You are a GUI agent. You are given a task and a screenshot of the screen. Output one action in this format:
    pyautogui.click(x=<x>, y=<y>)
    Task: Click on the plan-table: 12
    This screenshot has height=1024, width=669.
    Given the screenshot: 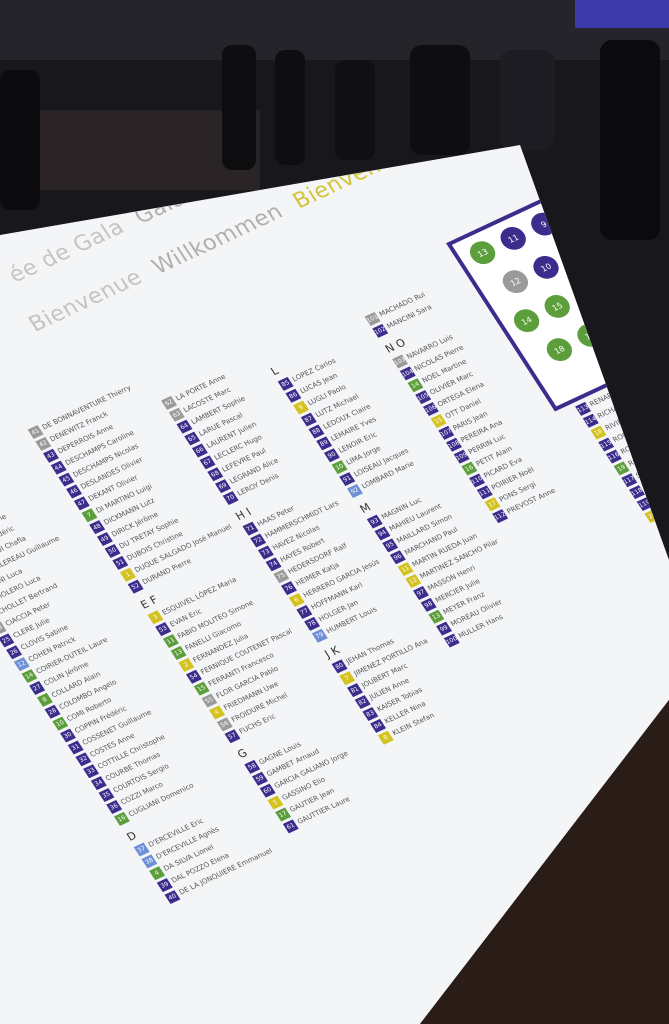 What is the action you would take?
    pyautogui.click(x=515, y=281)
    